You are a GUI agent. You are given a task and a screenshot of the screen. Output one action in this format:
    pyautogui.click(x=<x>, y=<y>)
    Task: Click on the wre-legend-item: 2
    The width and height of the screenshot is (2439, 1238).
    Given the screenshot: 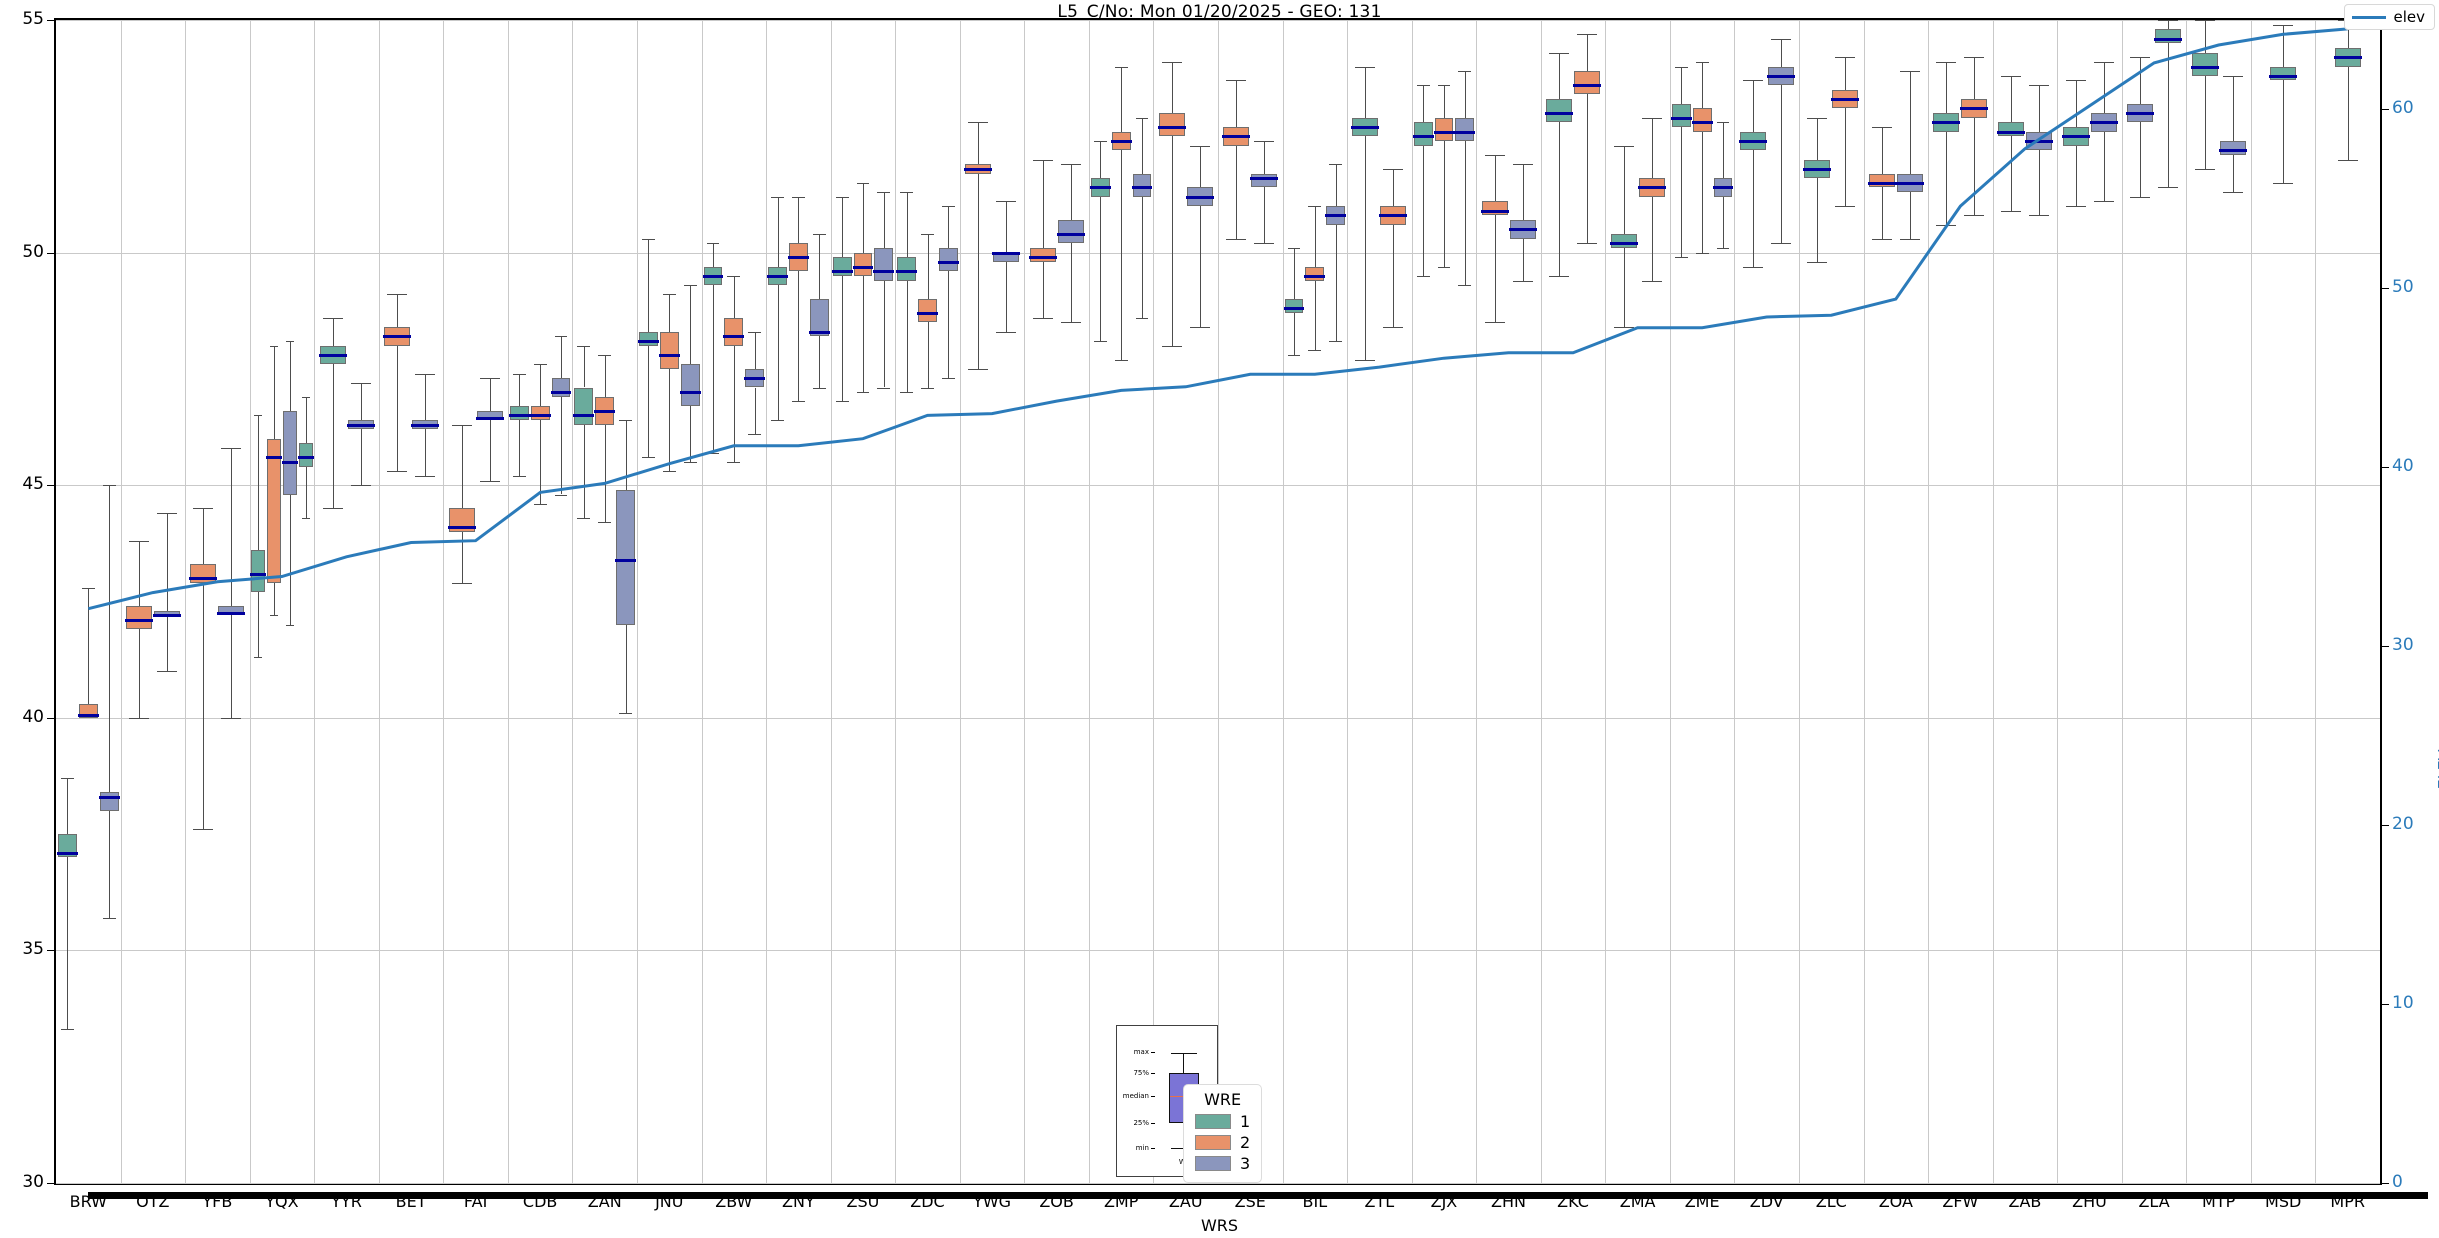 What is the action you would take?
    pyautogui.click(x=1222, y=1142)
    